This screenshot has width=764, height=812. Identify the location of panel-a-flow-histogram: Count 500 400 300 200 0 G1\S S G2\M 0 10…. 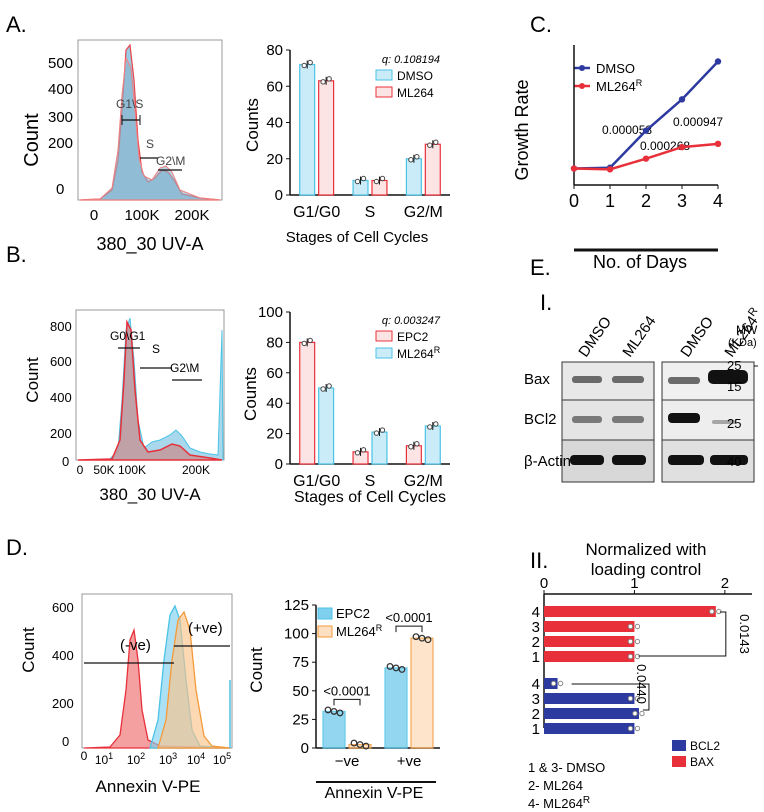
(122, 147).